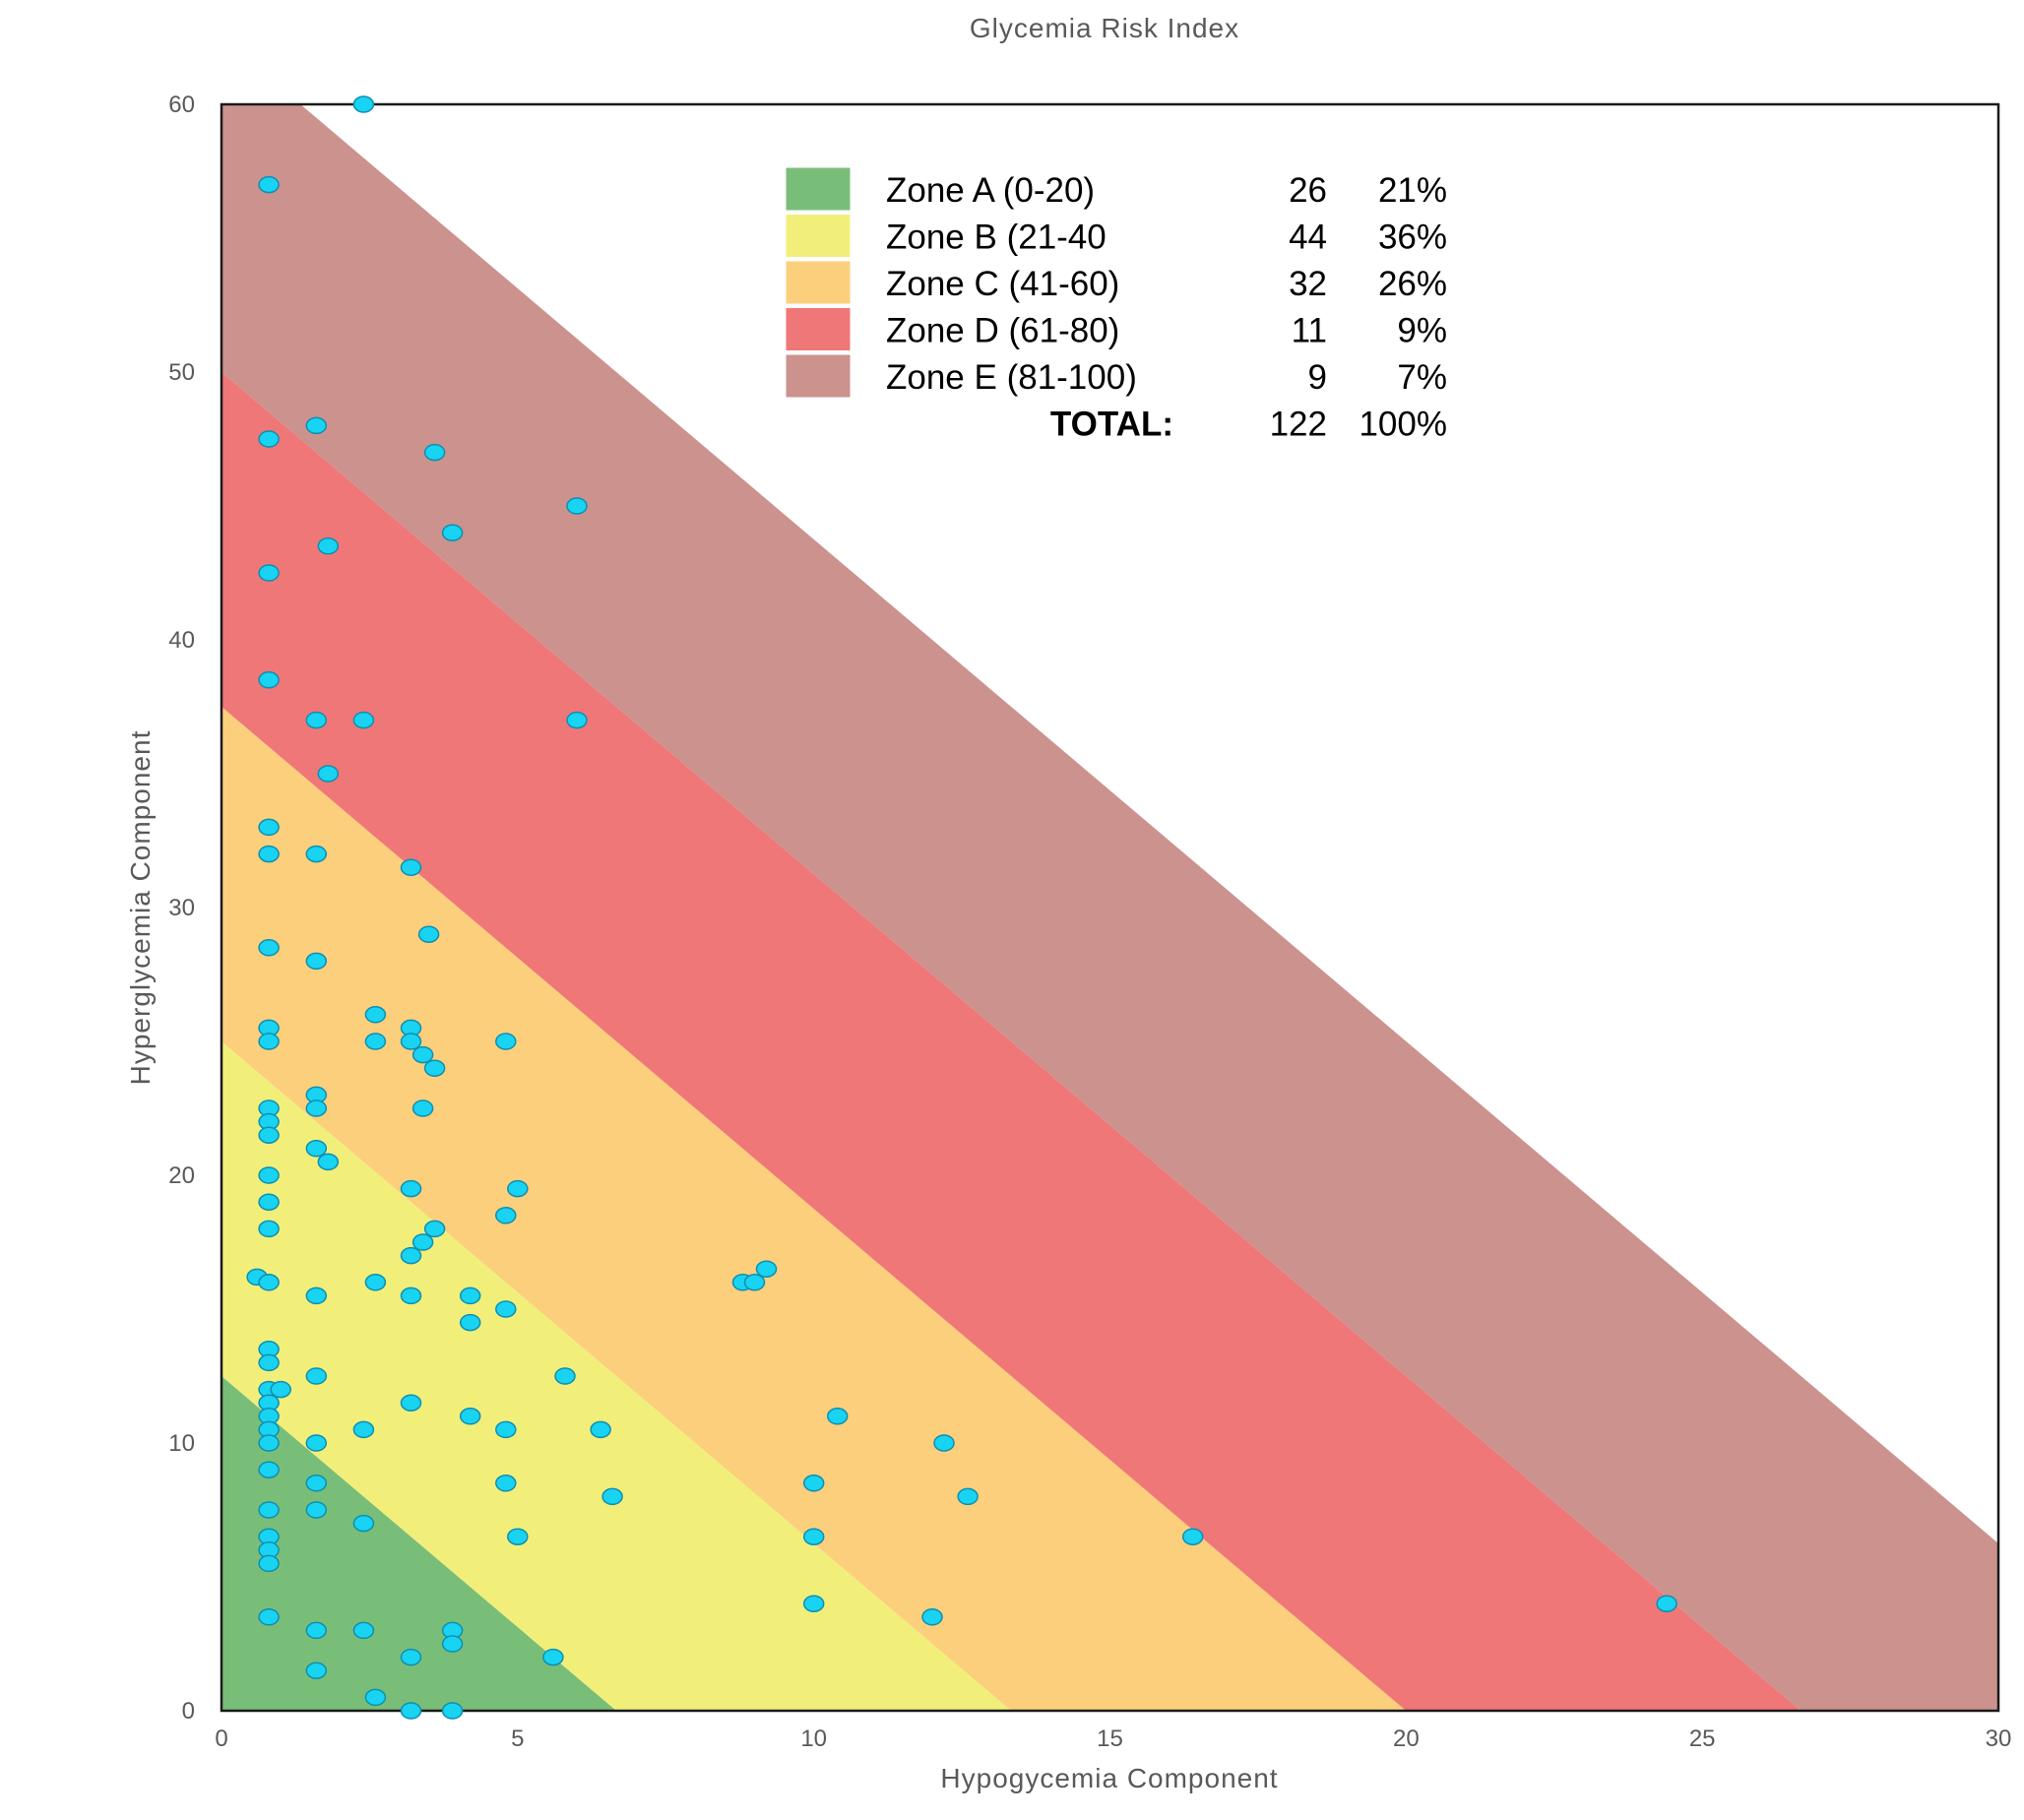  I want to click on x-tick-label: 30, so click(1999, 1739).